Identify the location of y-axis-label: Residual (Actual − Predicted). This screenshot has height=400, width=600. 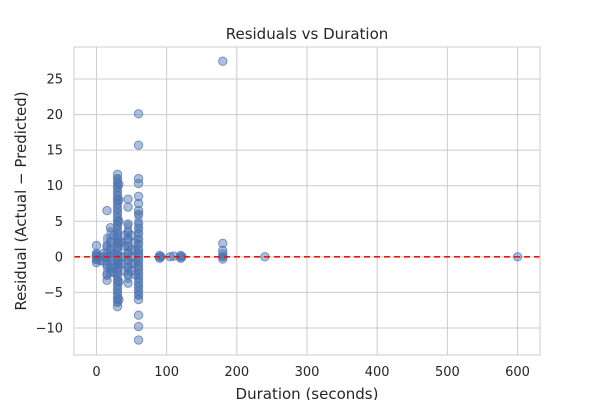
(21, 200).